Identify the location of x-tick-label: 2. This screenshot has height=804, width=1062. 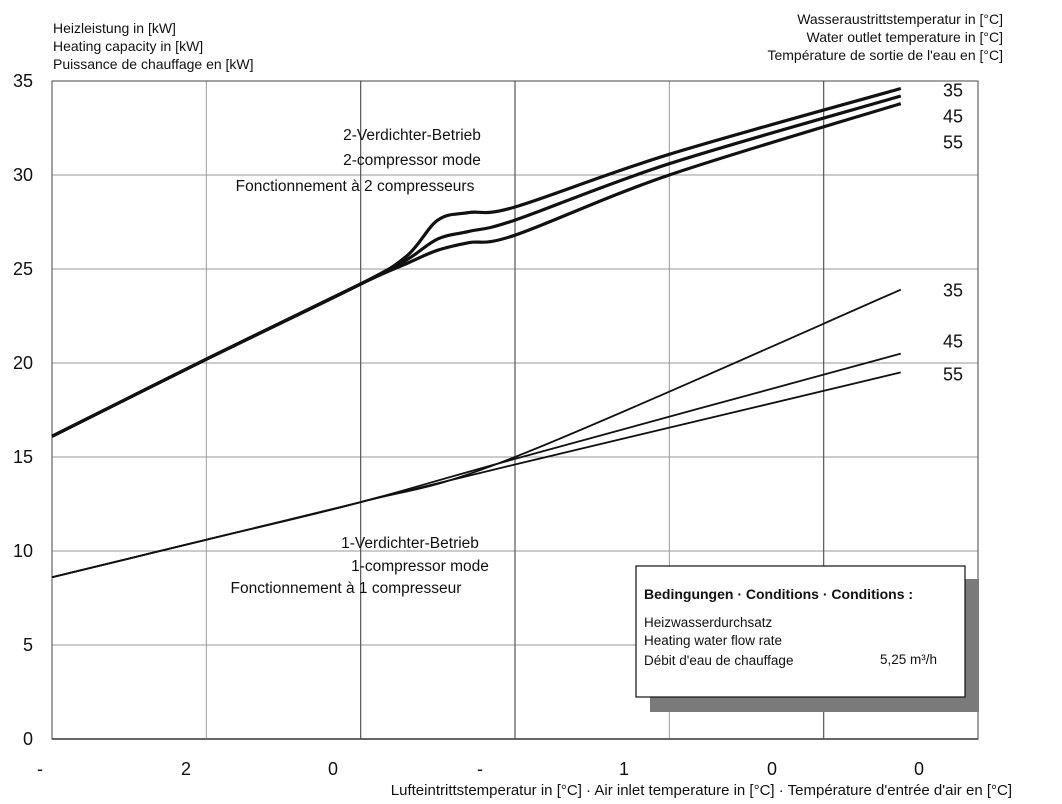
(186, 769).